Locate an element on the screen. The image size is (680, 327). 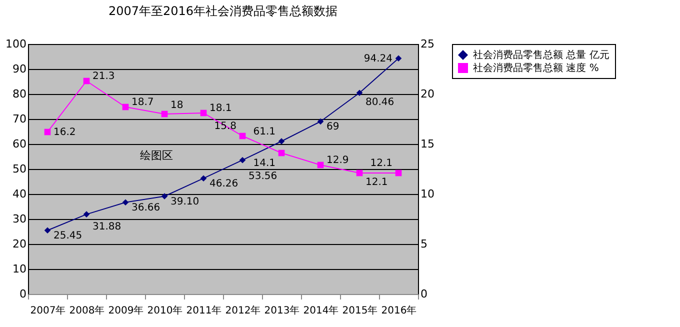
data-label: 46.26 is located at coordinates (224, 184).